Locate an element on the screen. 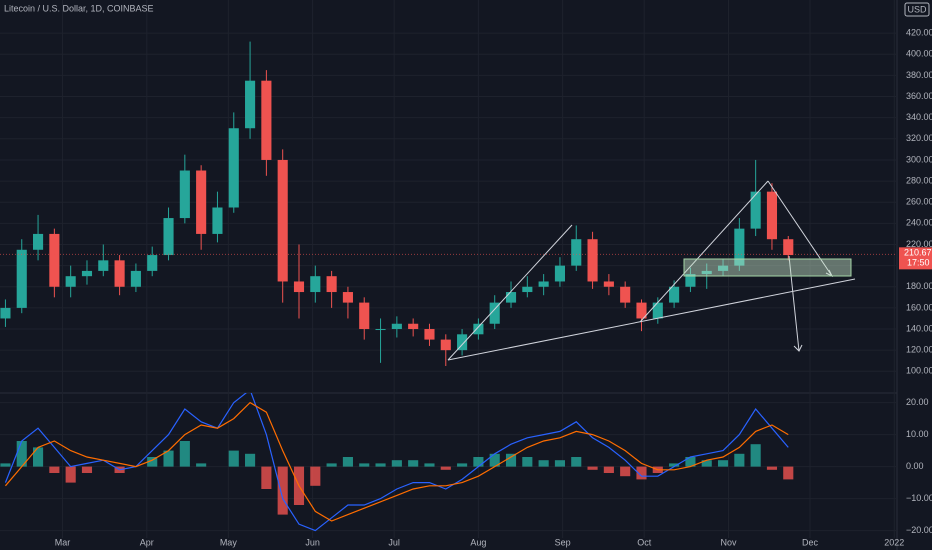 The image size is (932, 550). x-tick-label: Sep is located at coordinates (563, 542).